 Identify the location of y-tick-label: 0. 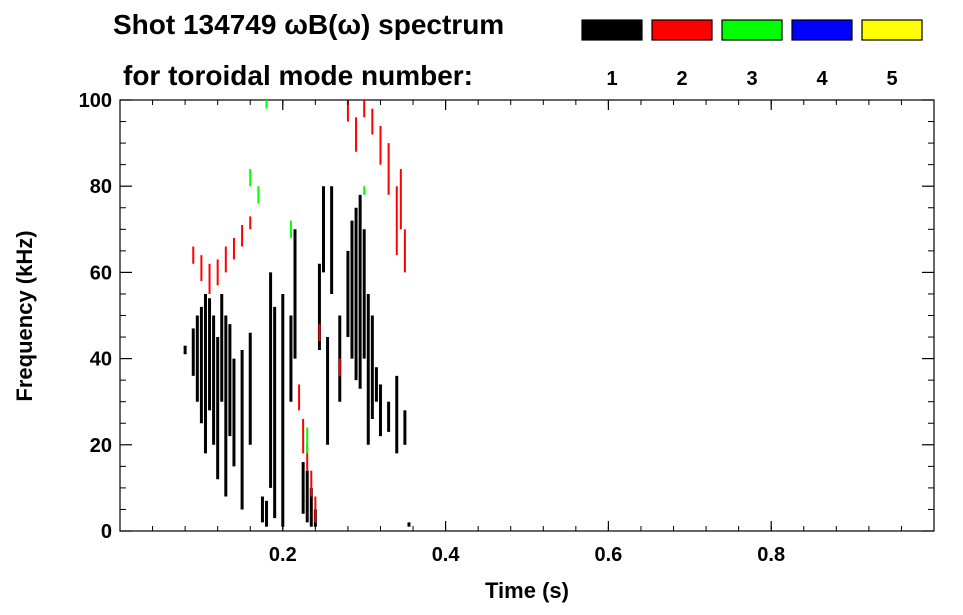
(106, 532).